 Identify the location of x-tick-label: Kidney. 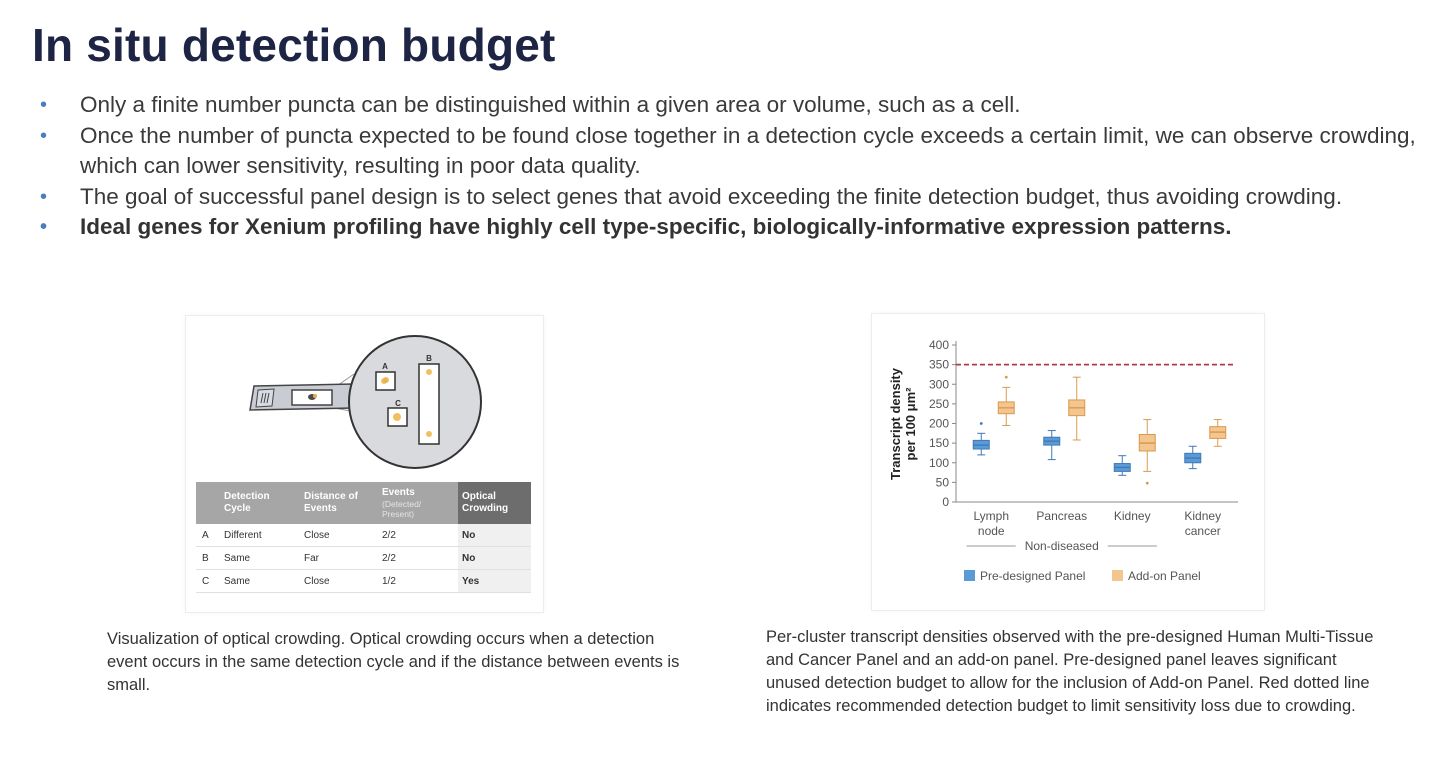
(1132, 516).